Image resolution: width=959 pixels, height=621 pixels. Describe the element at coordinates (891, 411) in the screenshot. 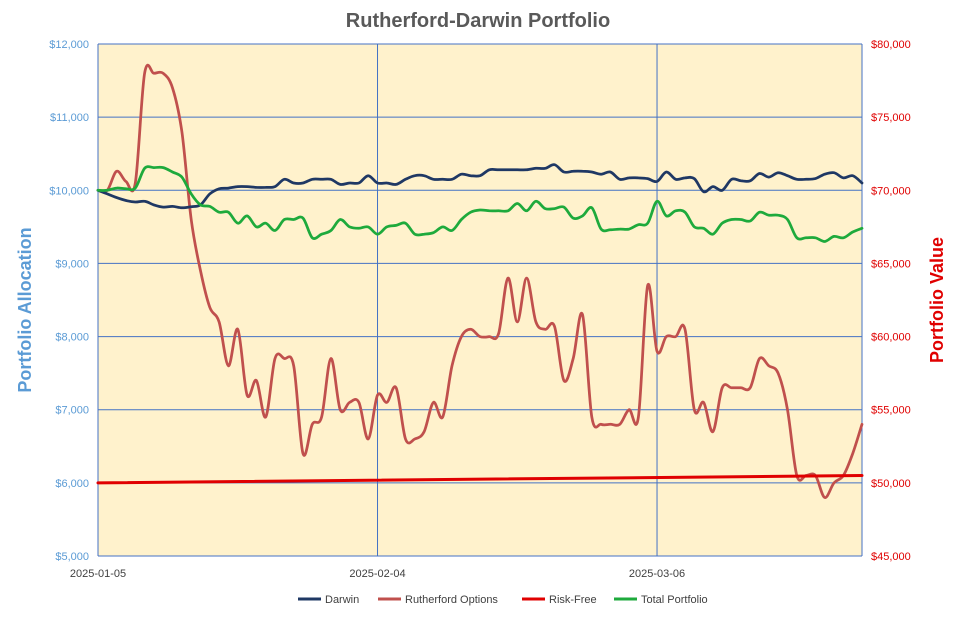

I see `y-right-tick-label: $55,000` at that location.